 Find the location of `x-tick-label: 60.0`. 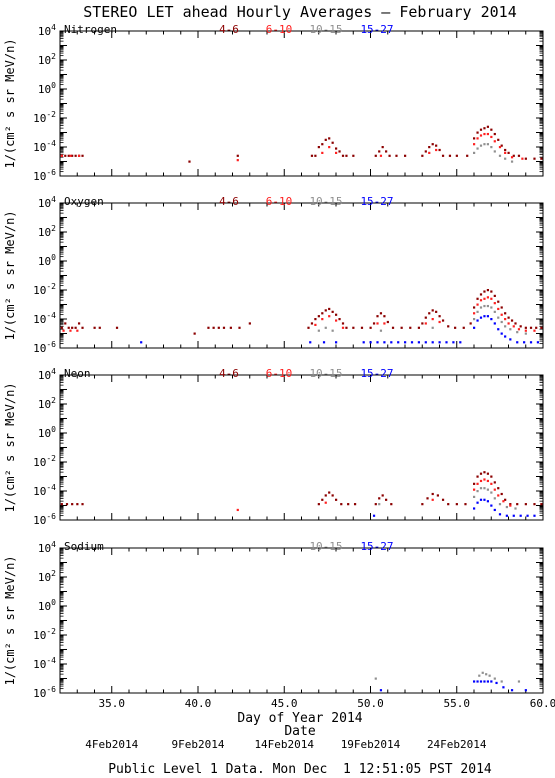

x-tick-label: 60.0 is located at coordinates (542, 703).